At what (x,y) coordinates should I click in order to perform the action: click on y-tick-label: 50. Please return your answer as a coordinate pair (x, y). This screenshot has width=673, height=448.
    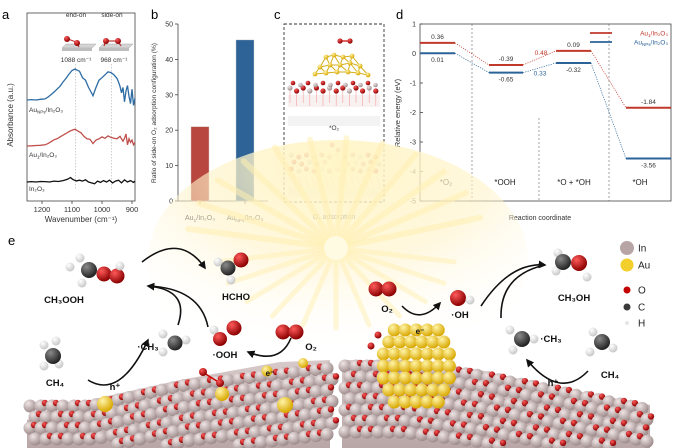
    Looking at the image, I should click on (169, 25).